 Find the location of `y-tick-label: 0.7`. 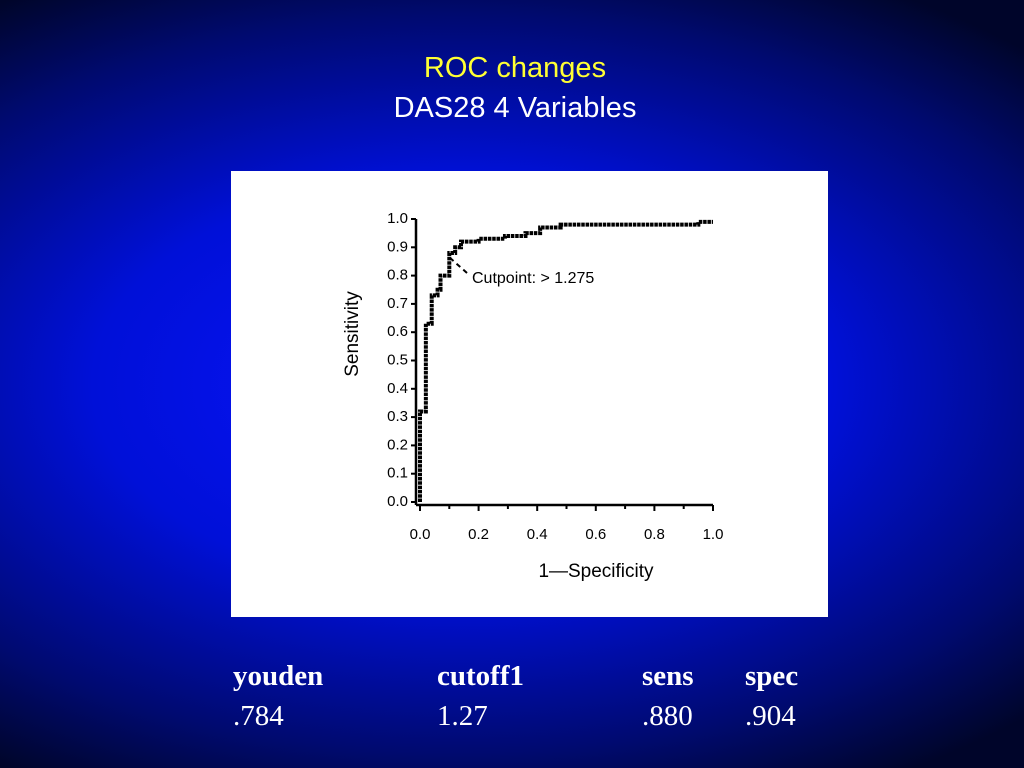

y-tick-label: 0.7 is located at coordinates (397, 303).